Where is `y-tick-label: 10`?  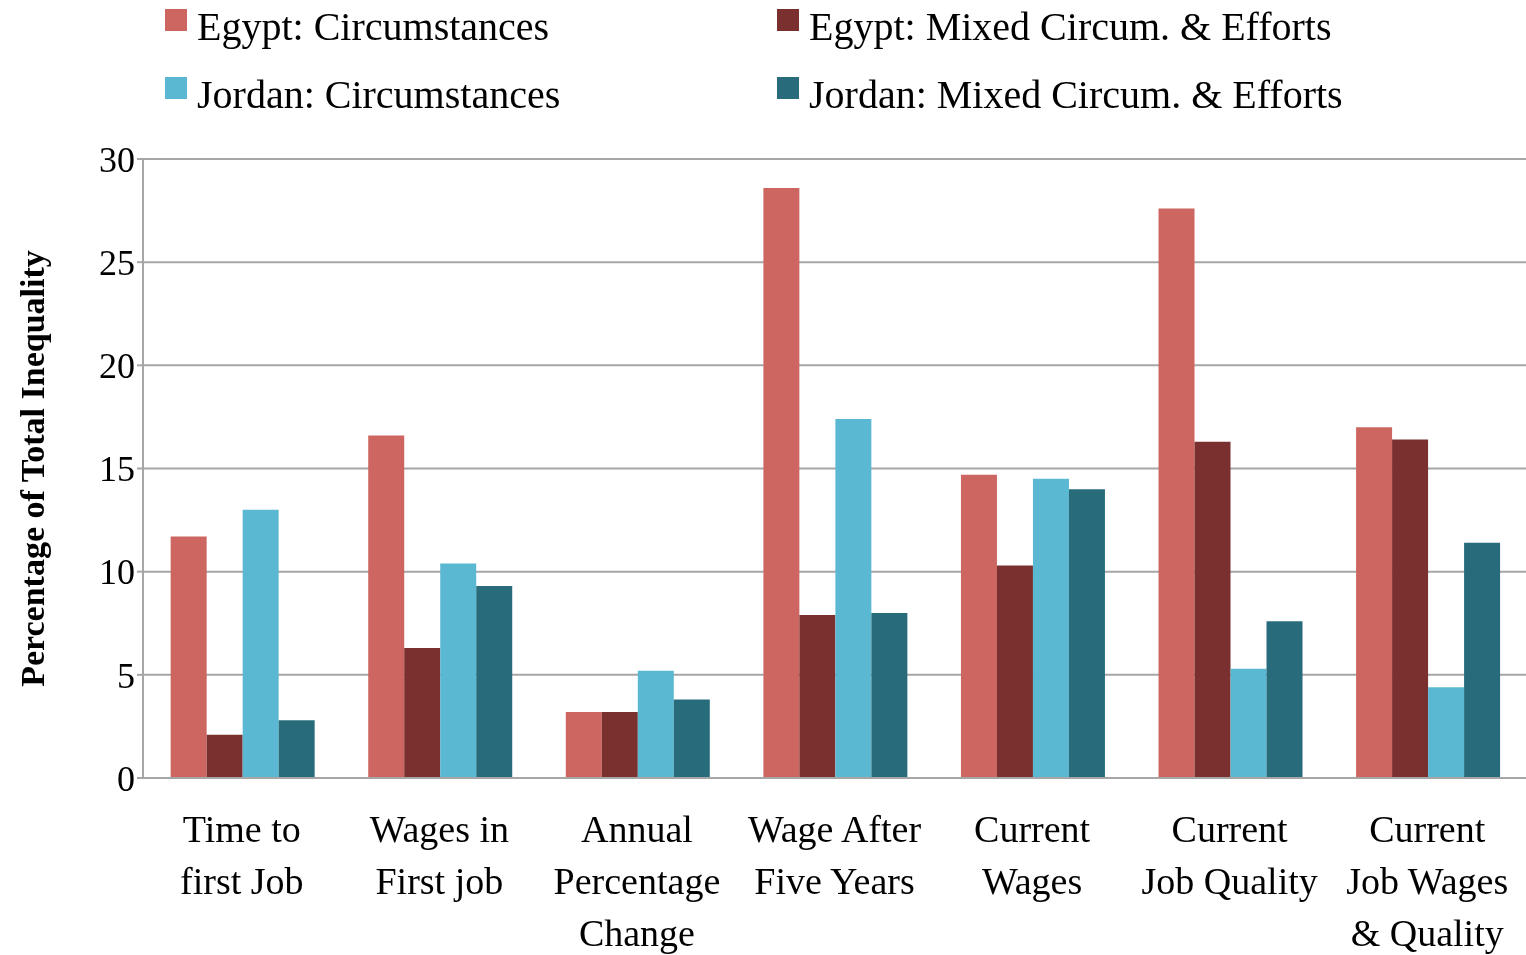
y-tick-label: 10 is located at coordinates (117, 572).